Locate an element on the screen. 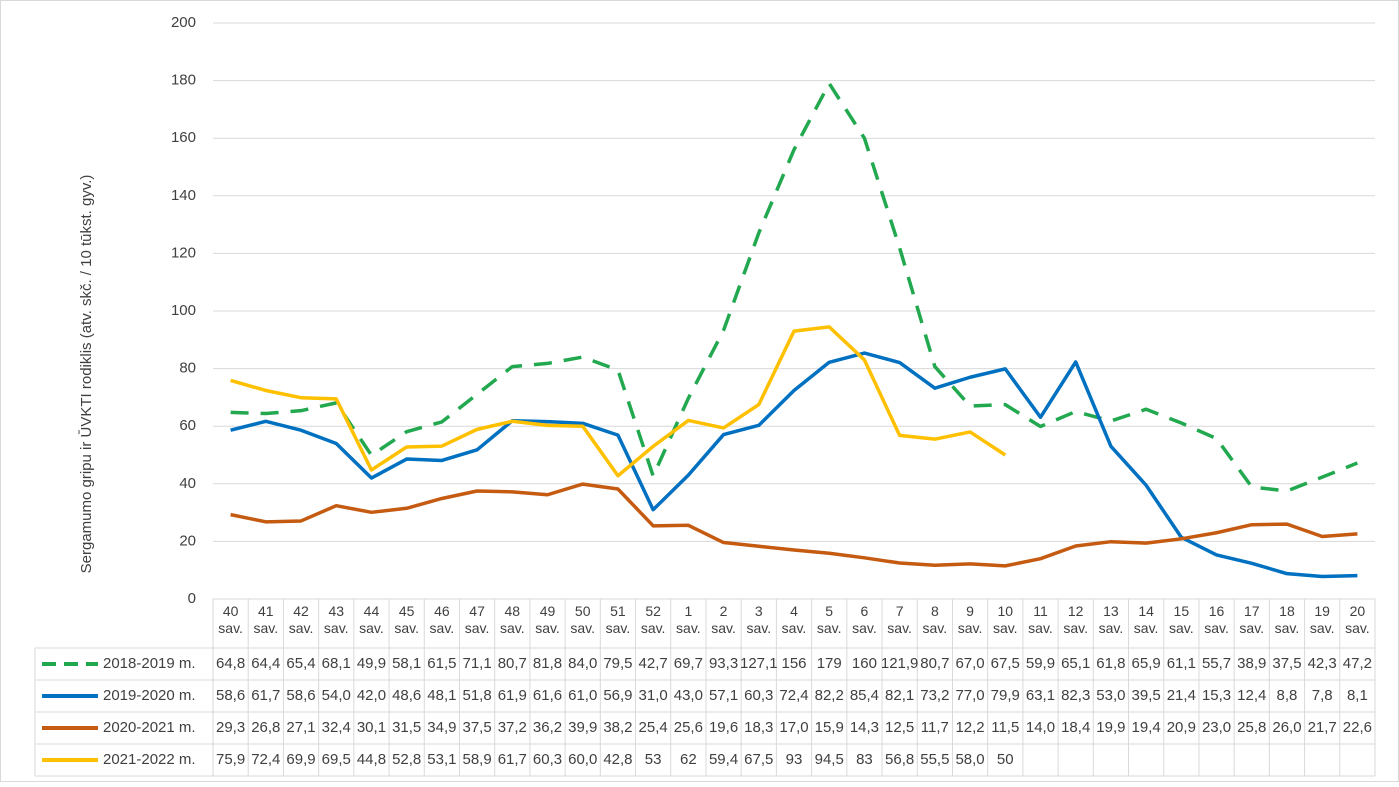  table-value: 53 is located at coordinates (653, 759).